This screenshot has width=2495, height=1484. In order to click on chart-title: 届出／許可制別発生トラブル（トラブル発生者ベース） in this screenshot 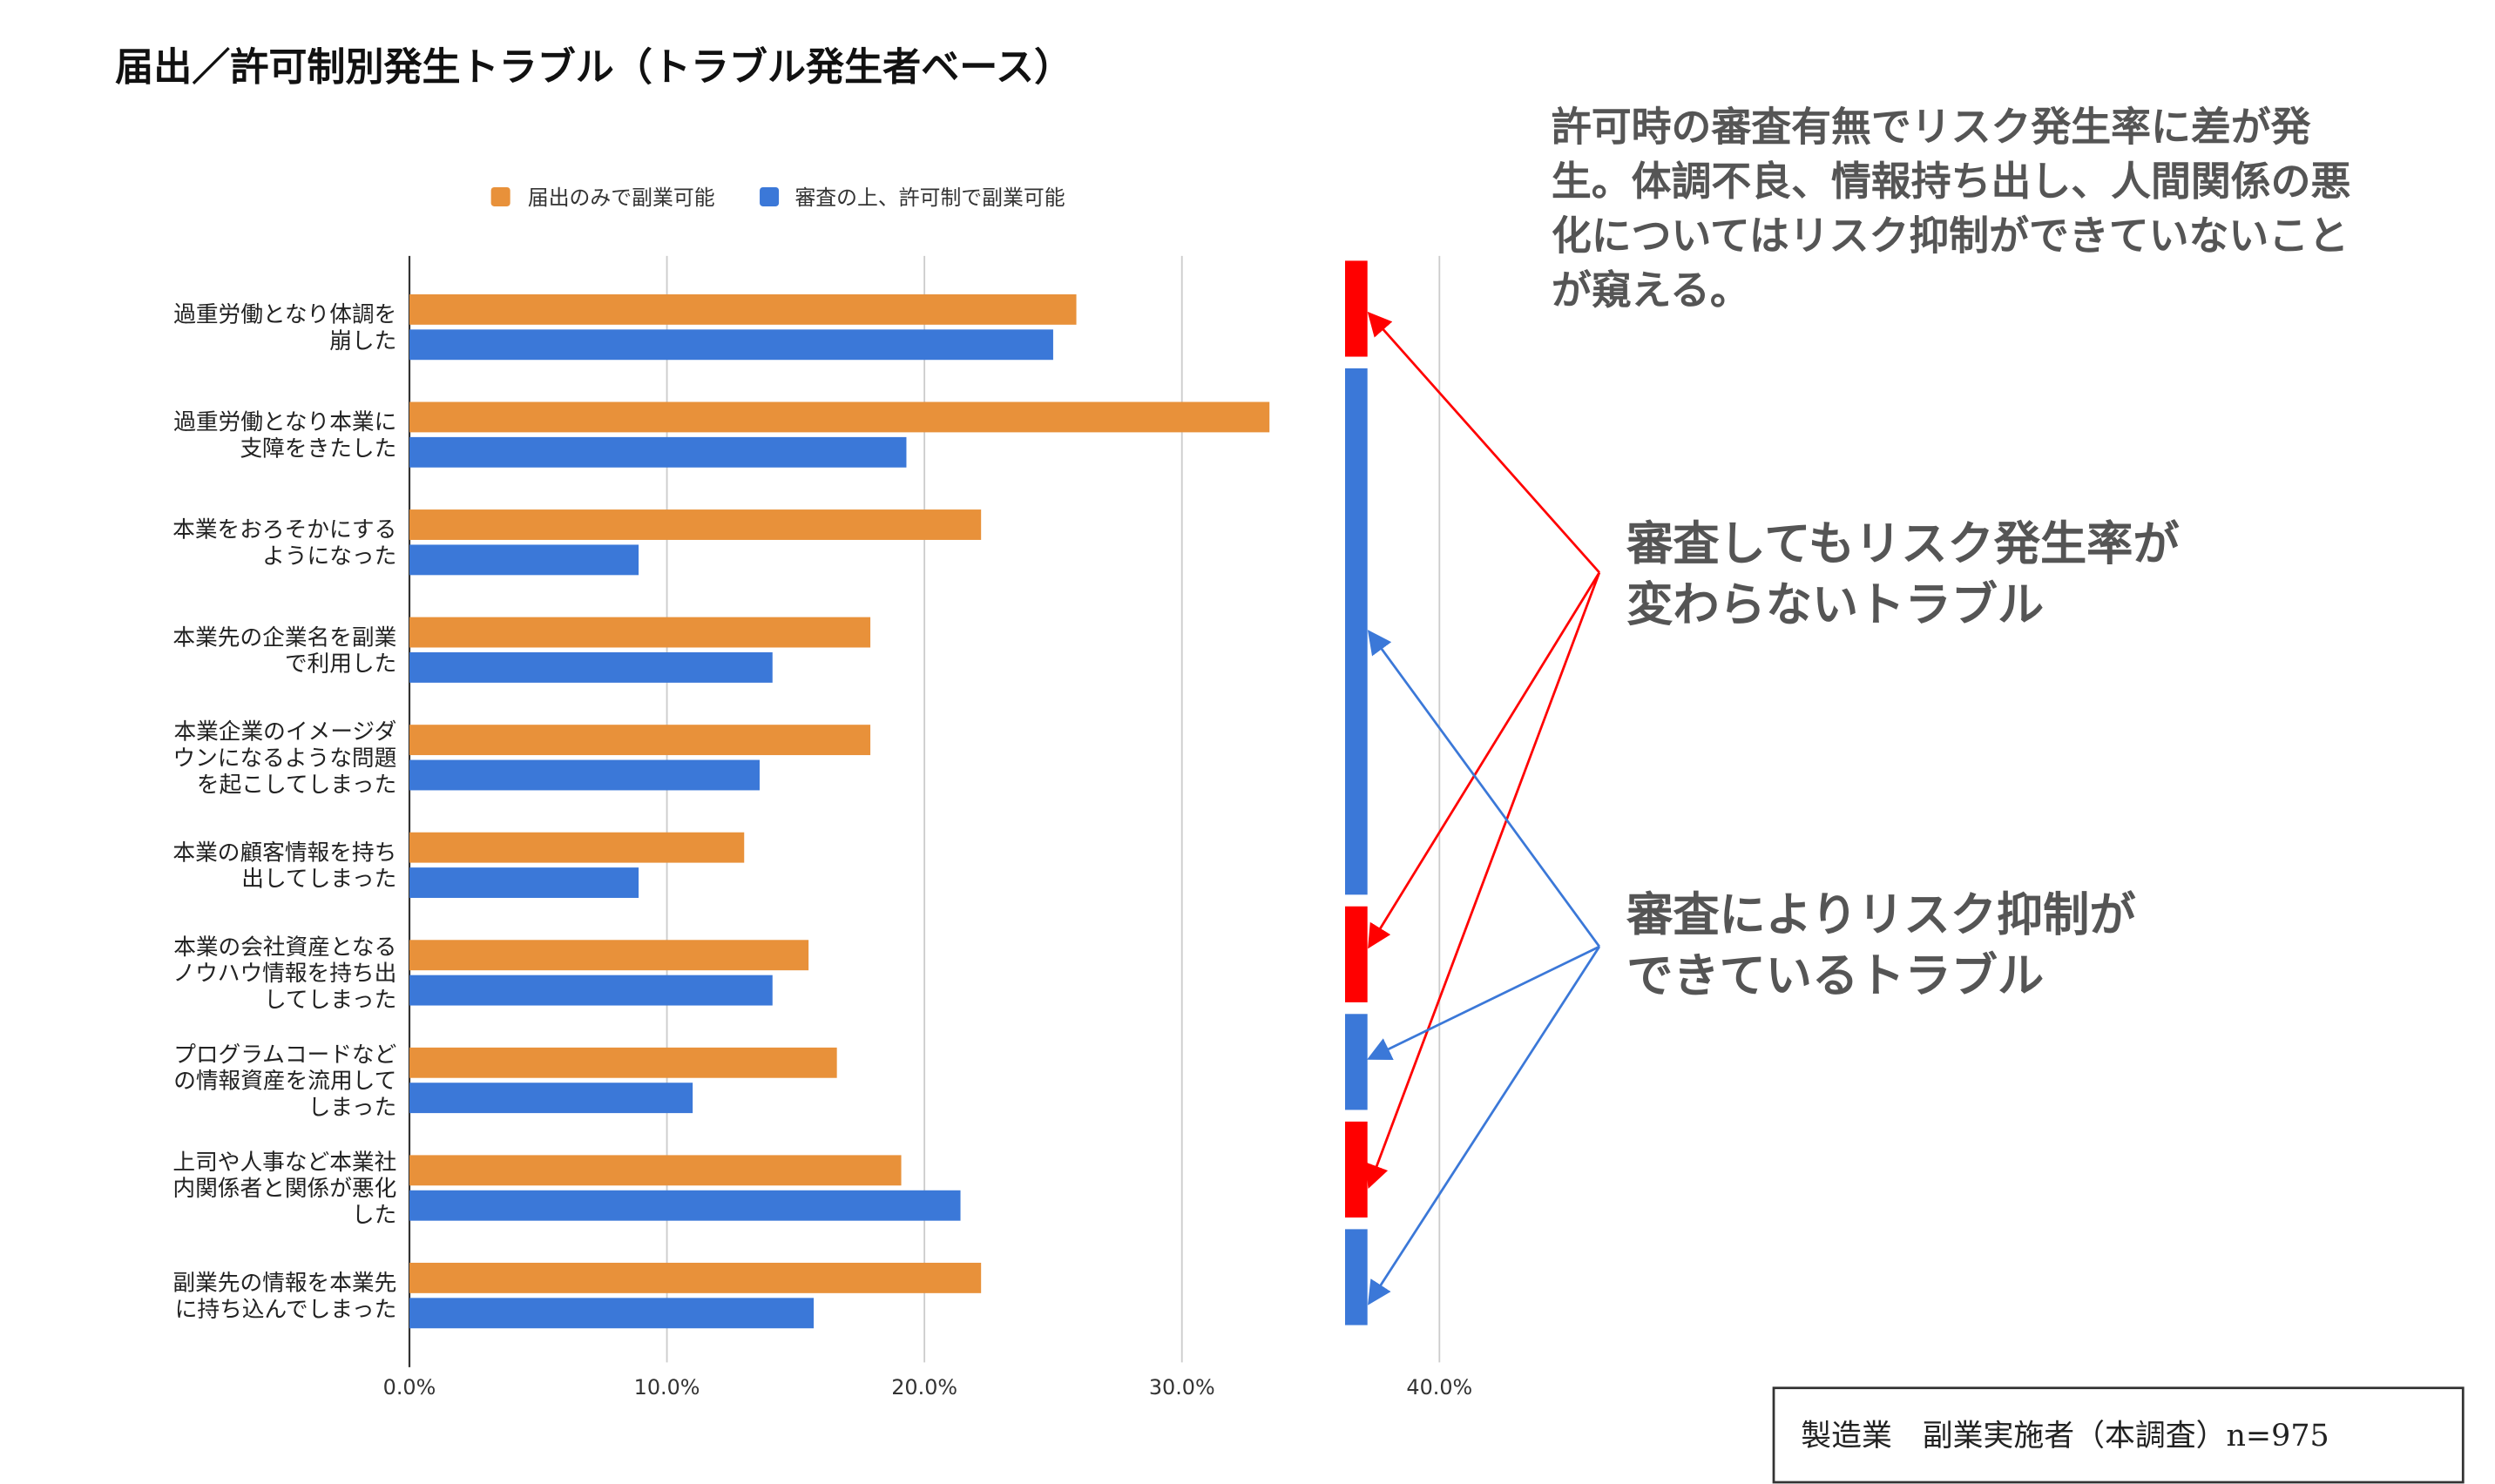, I will do `click(593, 68)`.